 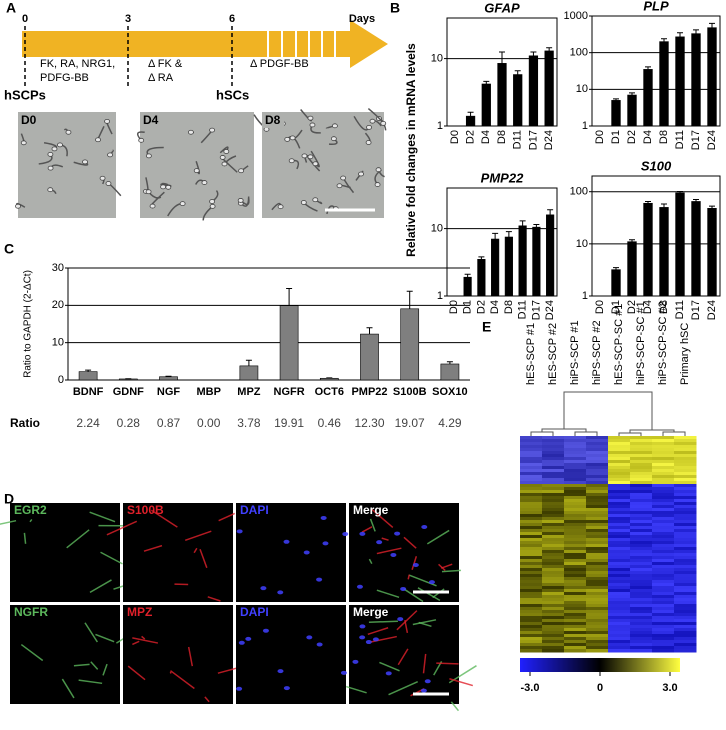 I want to click on value-label: 19.91, so click(x=289, y=423).